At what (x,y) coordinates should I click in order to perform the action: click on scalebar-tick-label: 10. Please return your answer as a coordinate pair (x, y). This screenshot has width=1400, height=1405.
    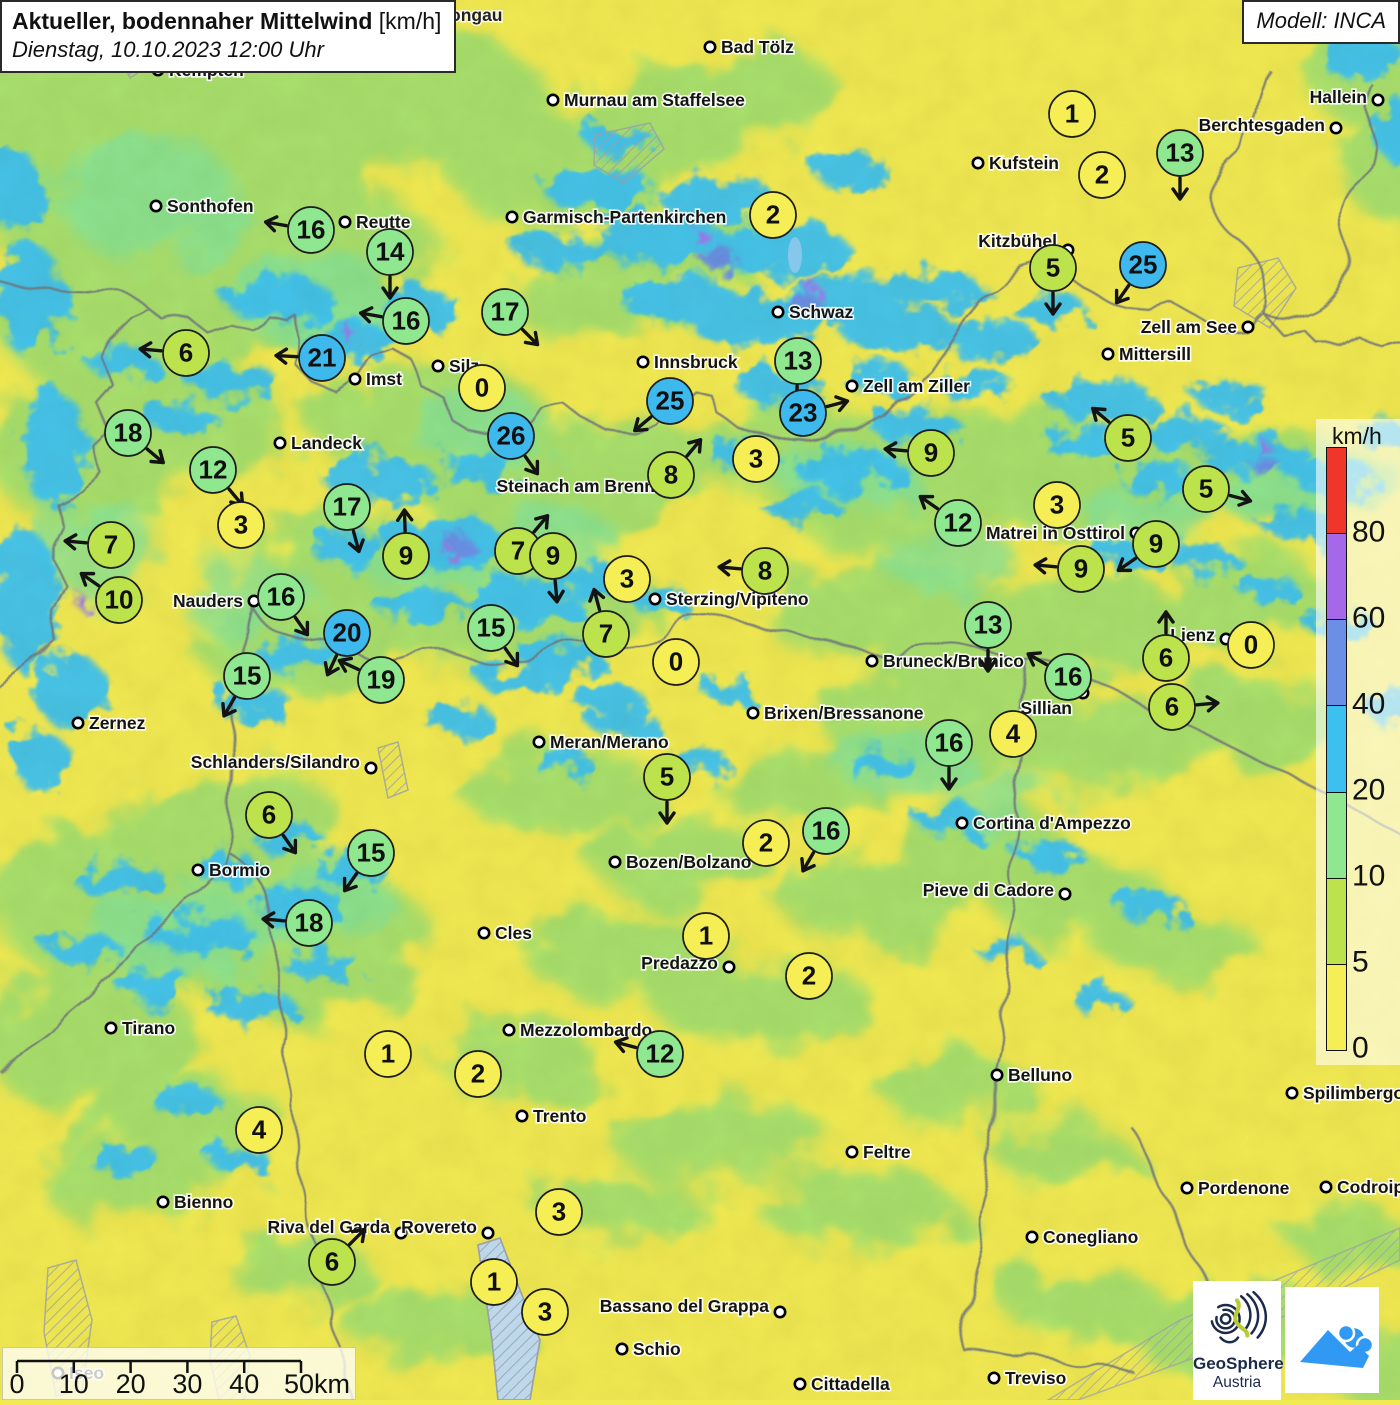
    Looking at the image, I should click on (74, 1384).